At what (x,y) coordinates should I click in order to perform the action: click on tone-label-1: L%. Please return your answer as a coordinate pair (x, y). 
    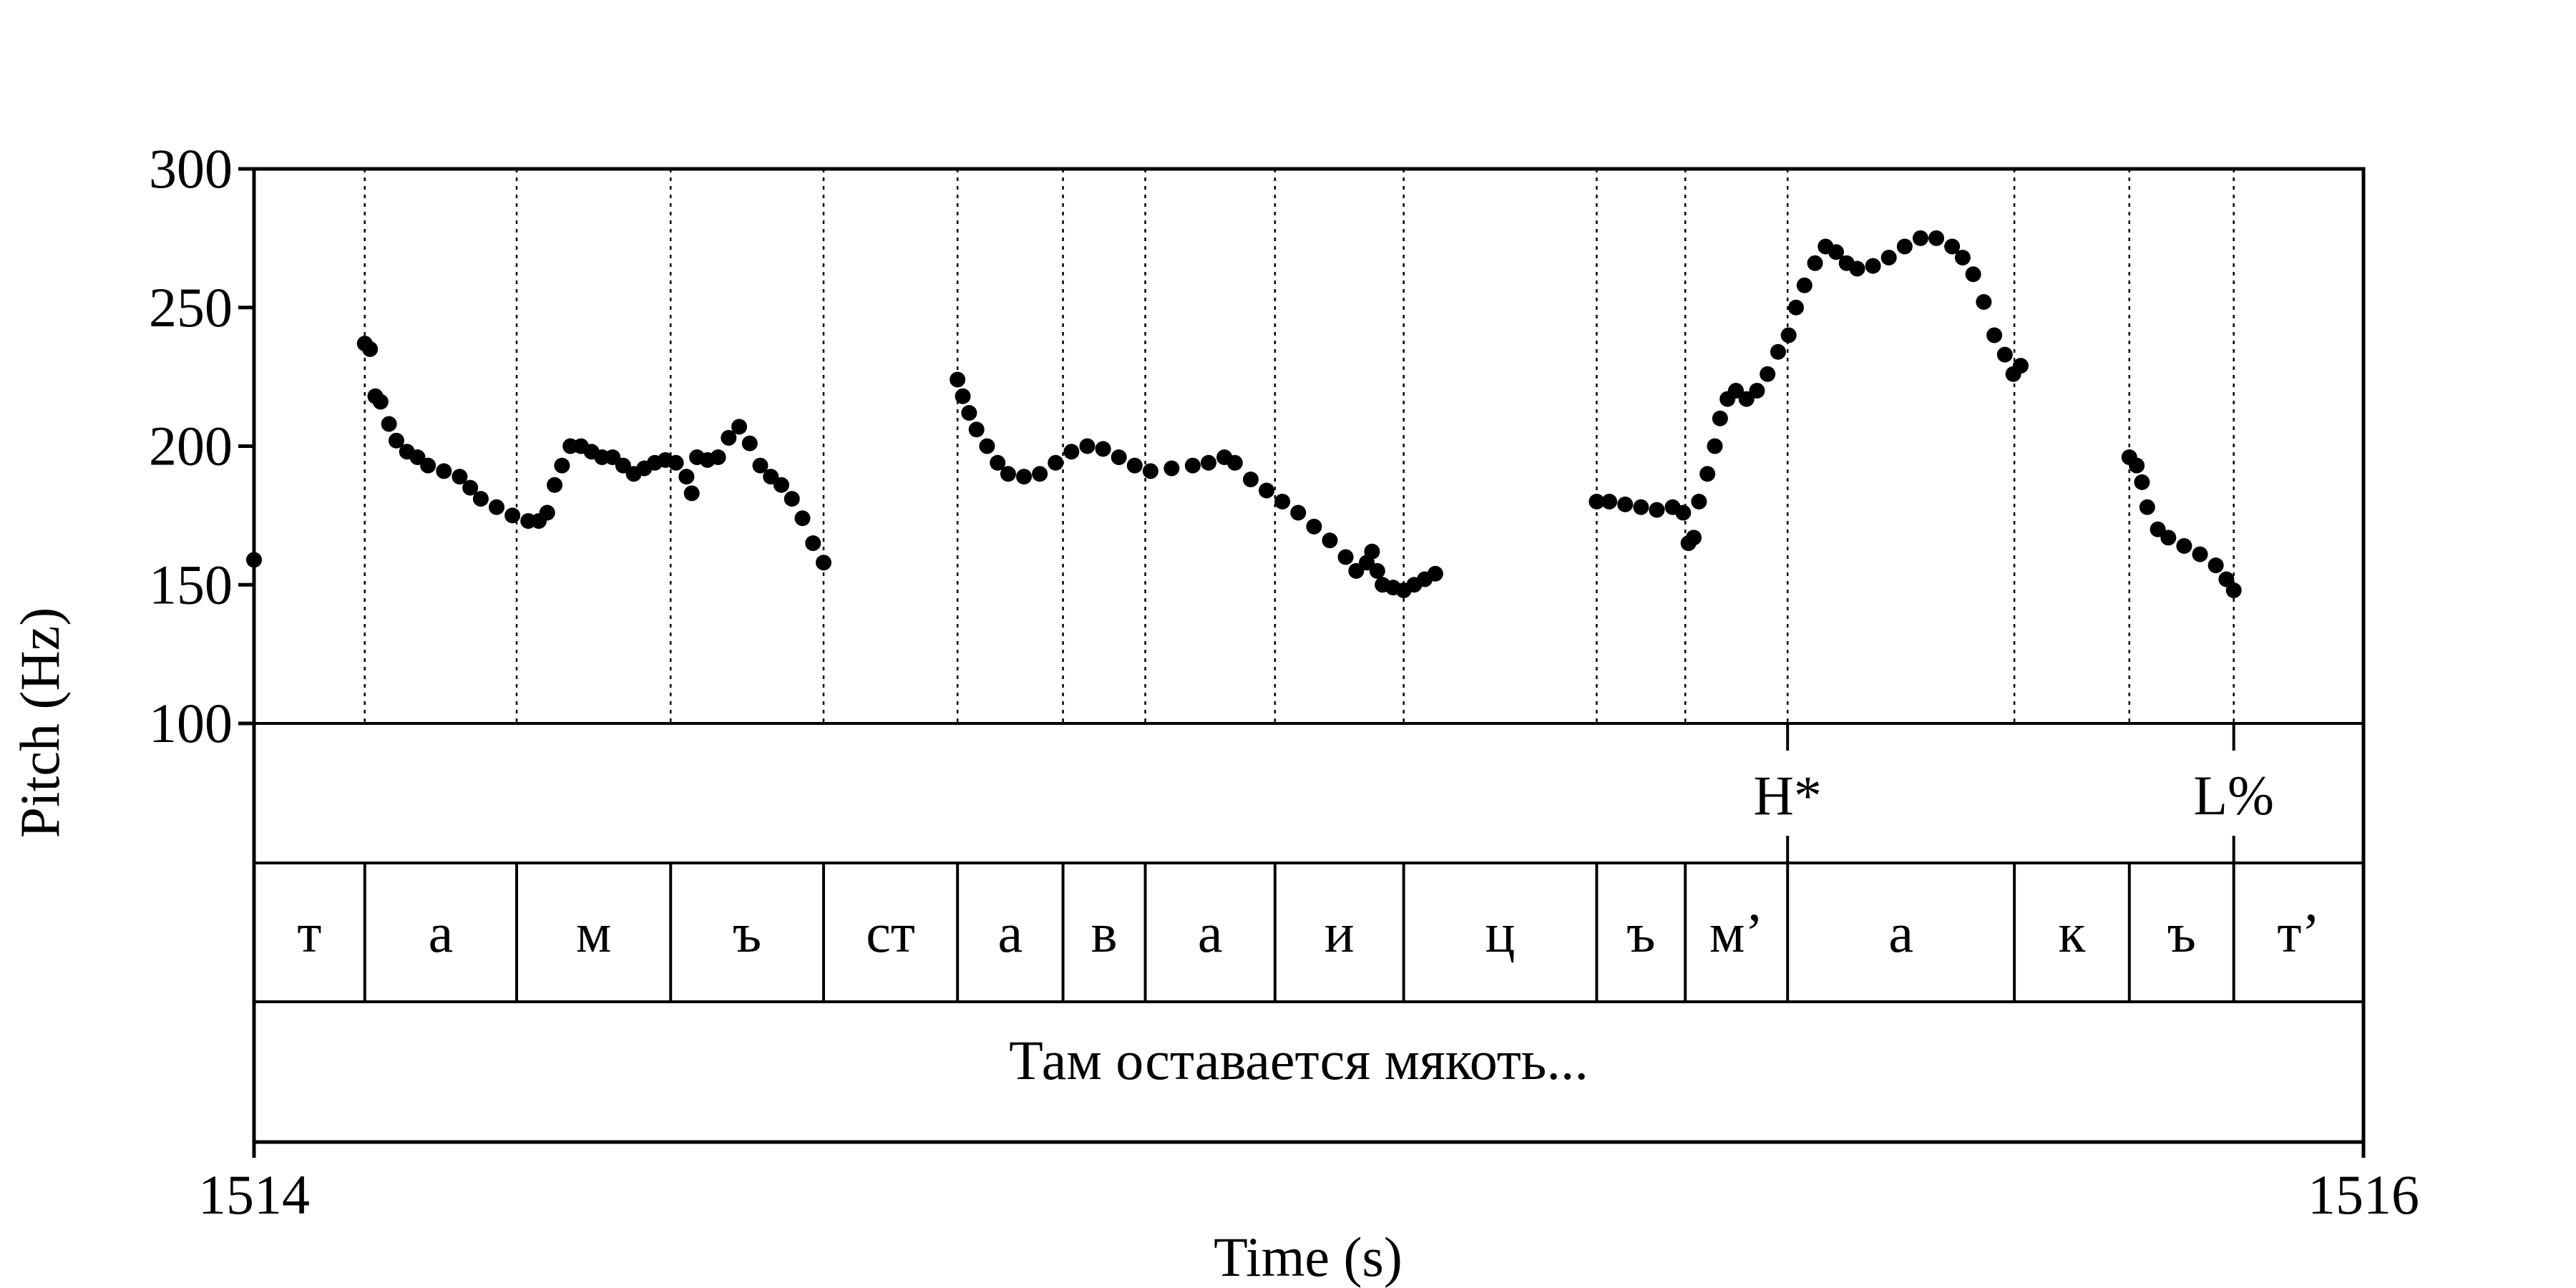
    Looking at the image, I should click on (2233, 795).